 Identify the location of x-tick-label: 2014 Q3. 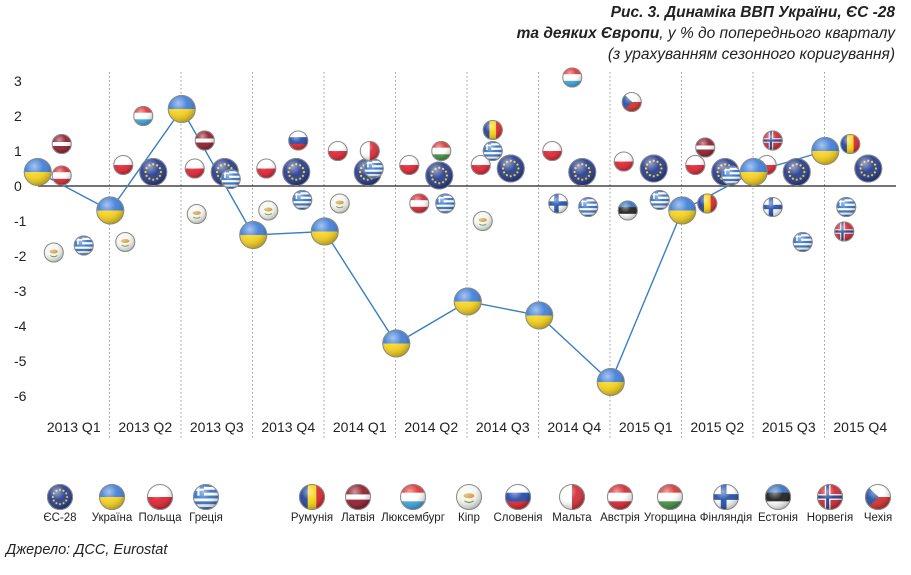
(503, 427).